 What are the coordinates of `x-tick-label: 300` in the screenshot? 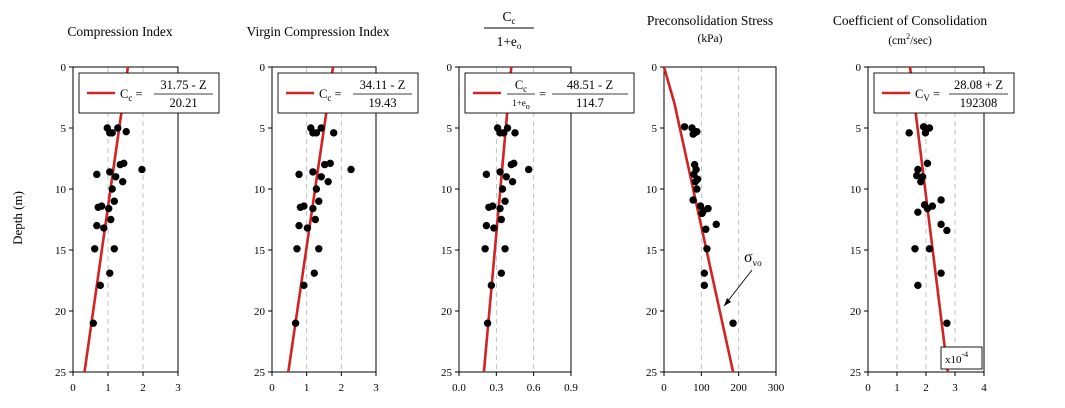 It's located at (776, 388).